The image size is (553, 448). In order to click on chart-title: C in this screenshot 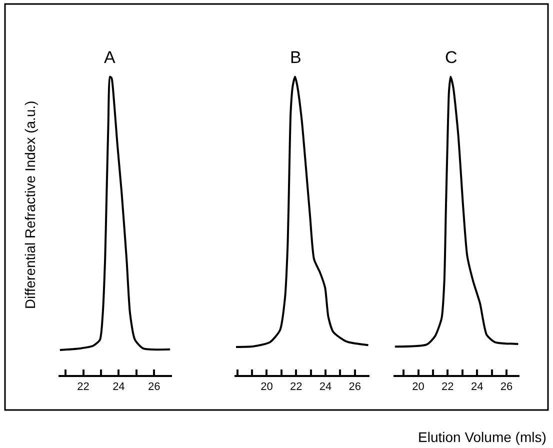, I will do `click(451, 57)`.